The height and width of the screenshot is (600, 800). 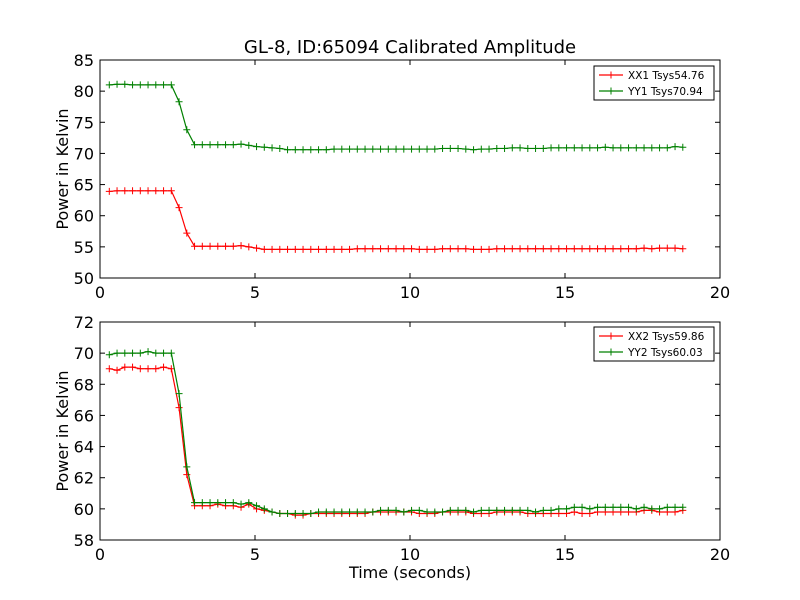 I want to click on y-tick-label: 55, so click(x=84, y=247).